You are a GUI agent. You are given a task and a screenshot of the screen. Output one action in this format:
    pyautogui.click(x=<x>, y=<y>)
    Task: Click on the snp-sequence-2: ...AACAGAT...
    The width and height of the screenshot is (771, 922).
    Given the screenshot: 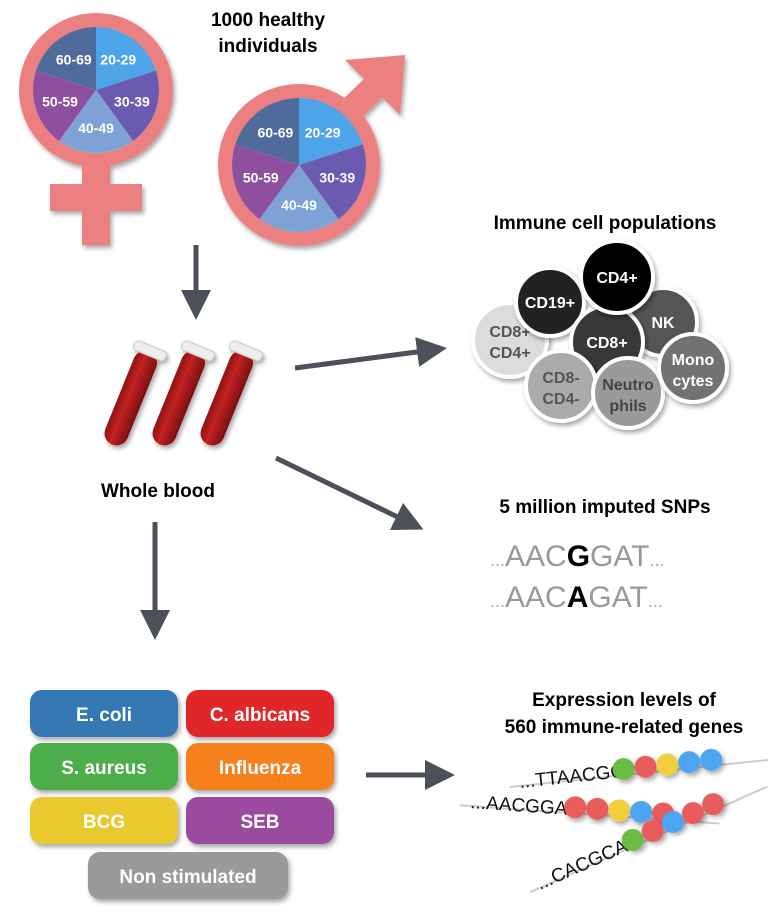 What is the action you would take?
    pyautogui.click(x=576, y=597)
    